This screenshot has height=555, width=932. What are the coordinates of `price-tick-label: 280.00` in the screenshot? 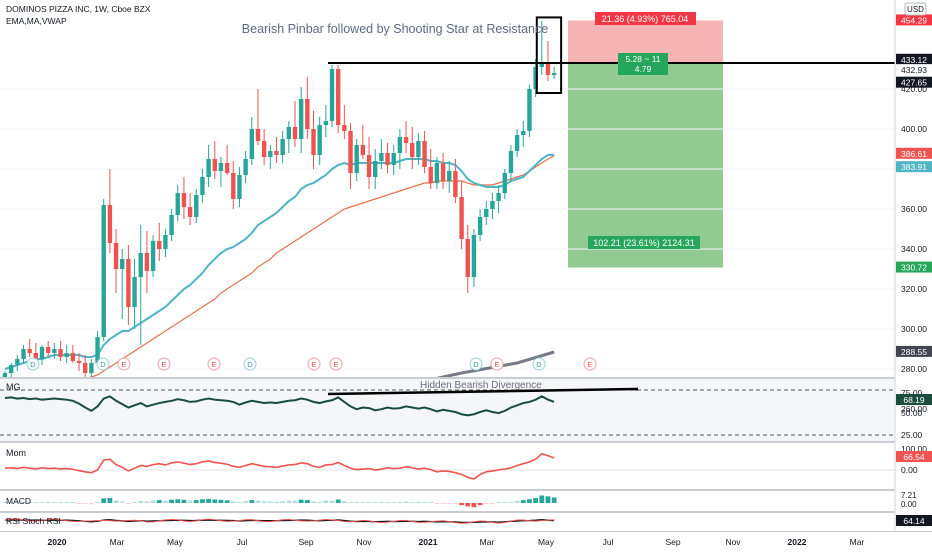 It's located at (914, 369).